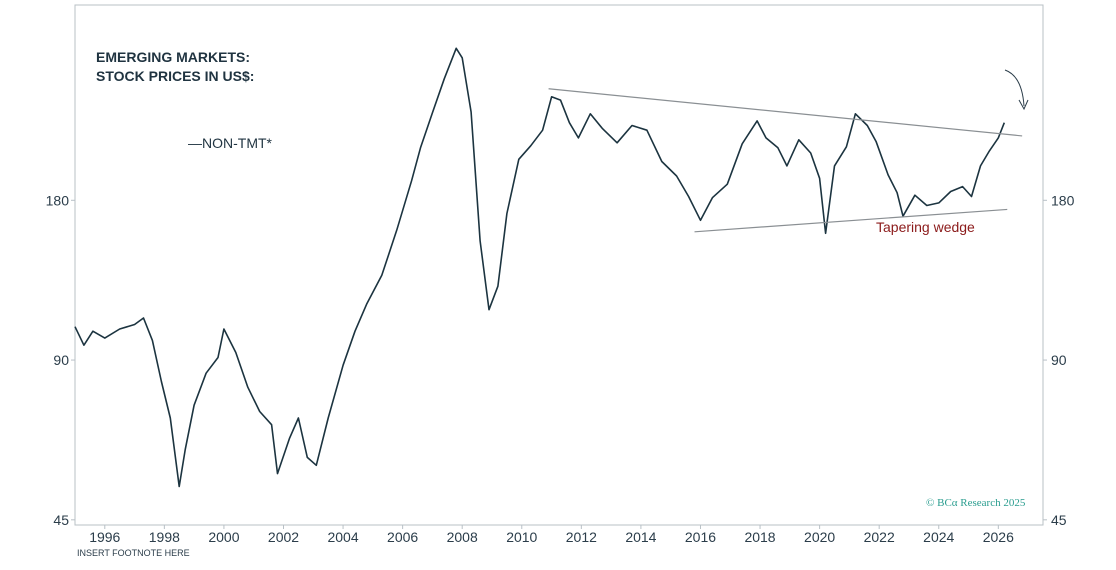 The height and width of the screenshot is (570, 1116). Describe the element at coordinates (164, 537) in the screenshot. I see `x-tick-label-1998: 1998` at that location.